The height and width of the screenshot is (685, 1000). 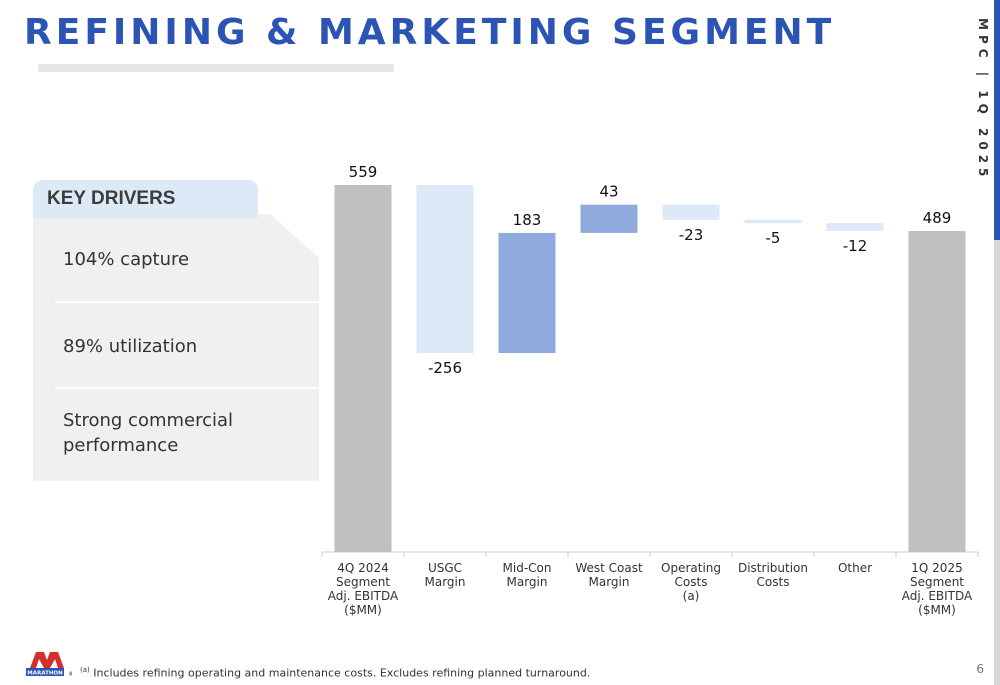 What do you see at coordinates (773, 568) in the screenshot?
I see `x-tick-label-5: Distribution` at bounding box center [773, 568].